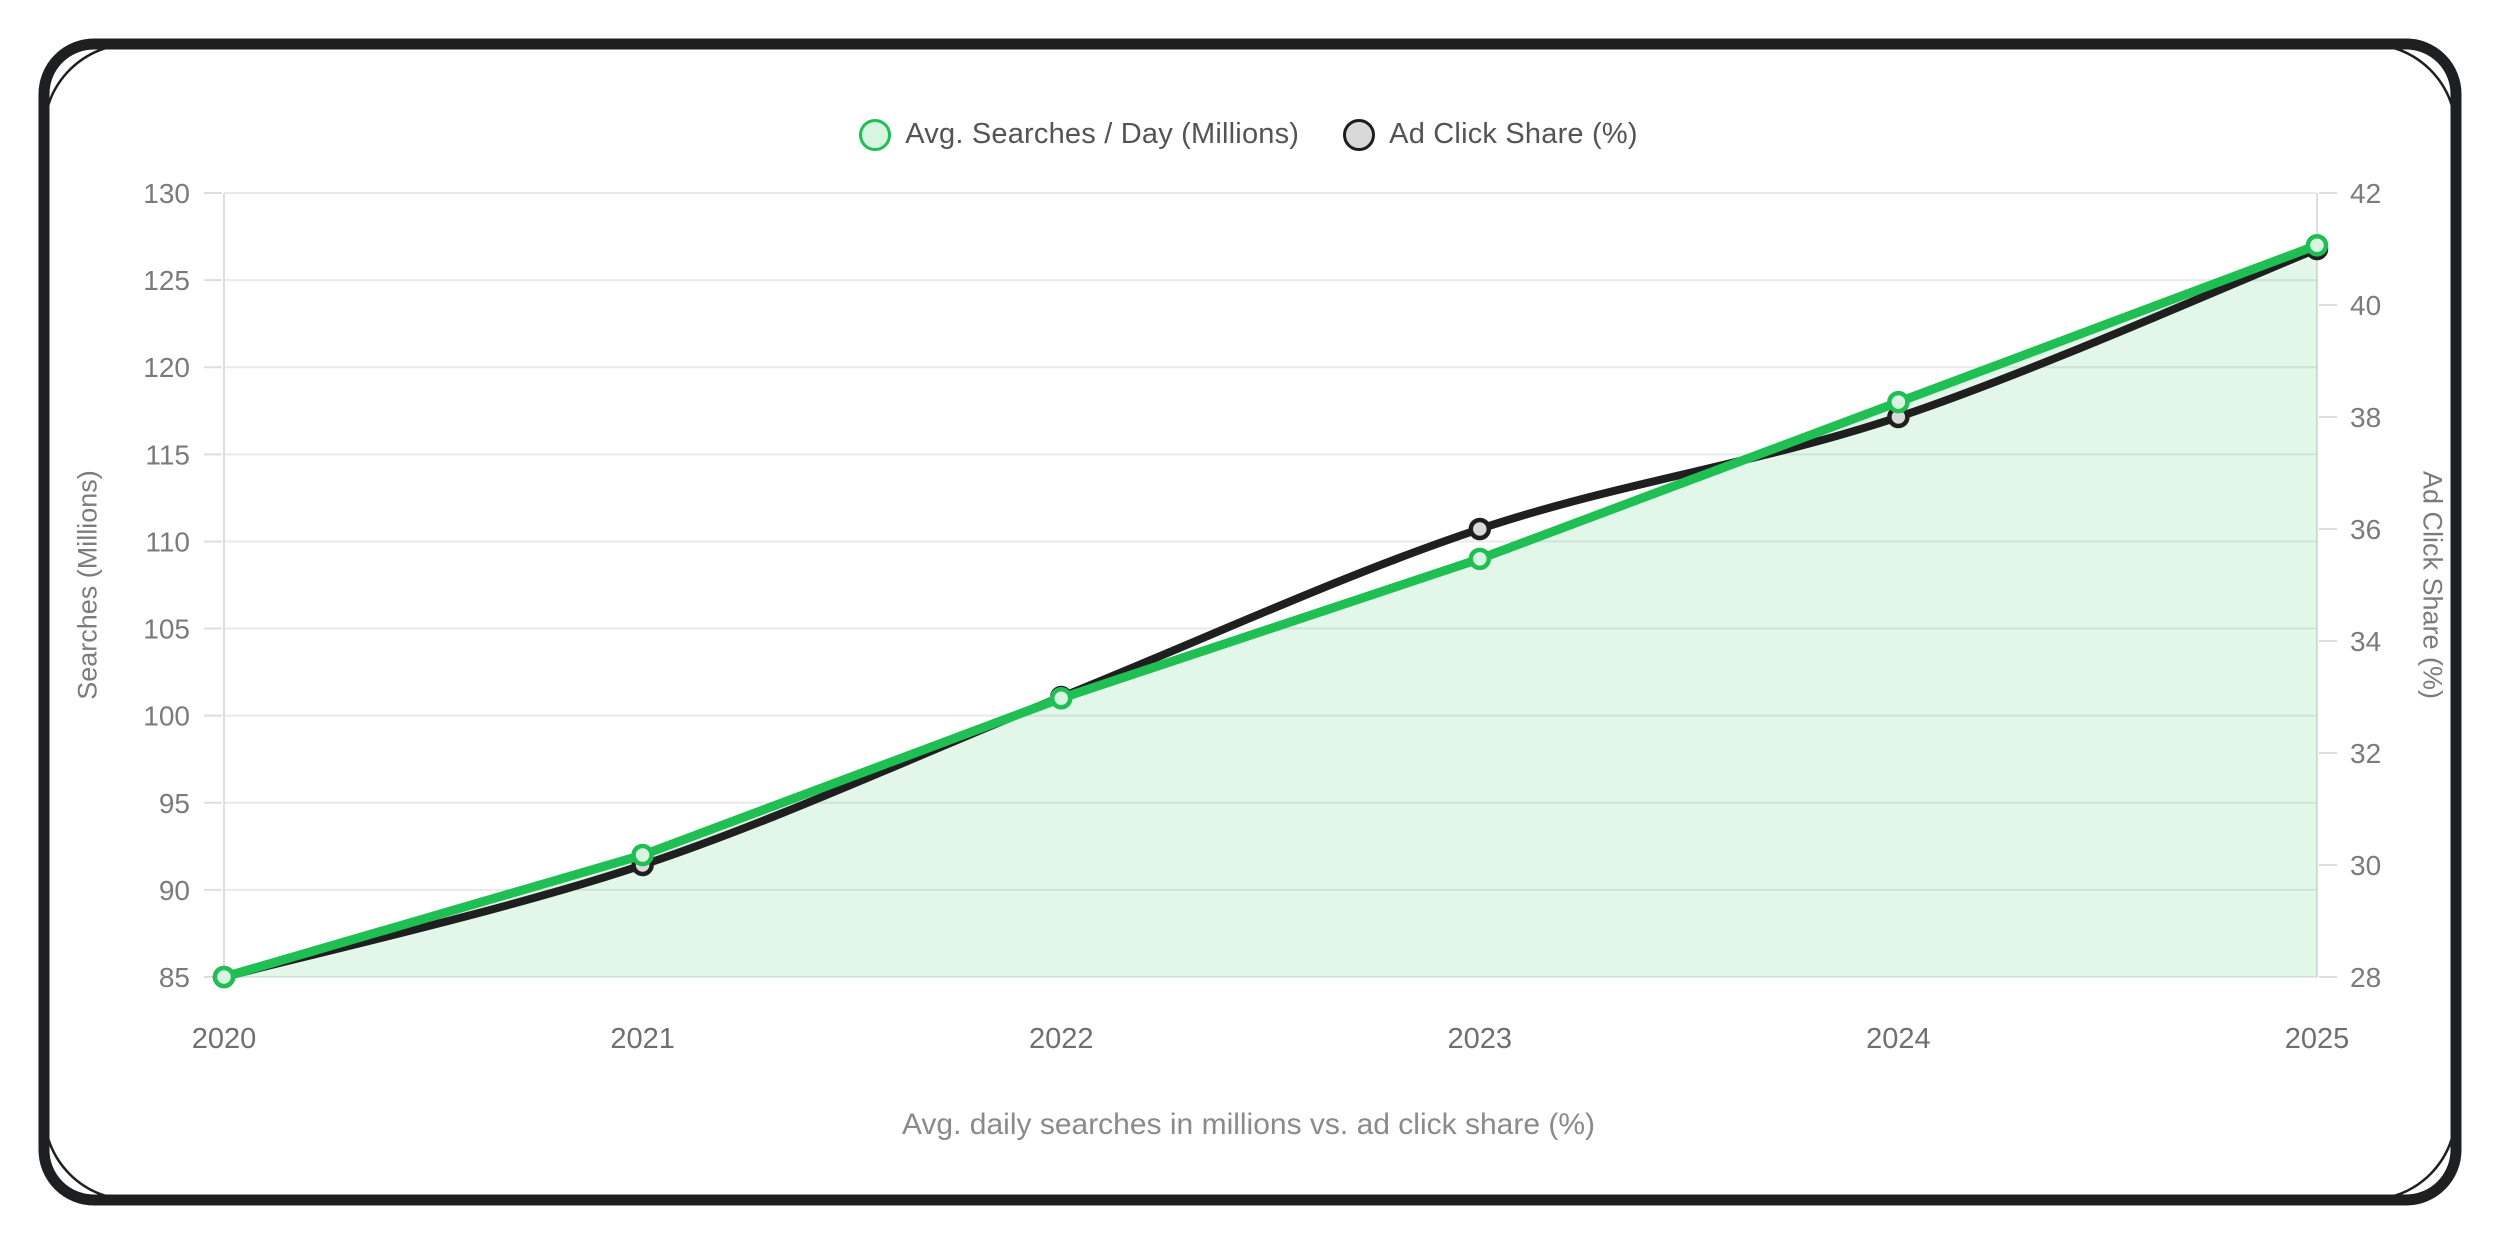  I want to click on x-axis-tick-label: 2024, so click(1898, 1039).